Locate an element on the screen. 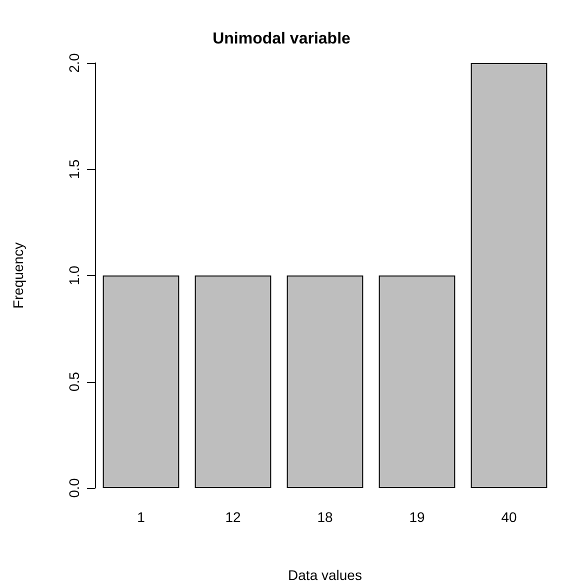  y-tick-label: 1.0 is located at coordinates (74, 276).